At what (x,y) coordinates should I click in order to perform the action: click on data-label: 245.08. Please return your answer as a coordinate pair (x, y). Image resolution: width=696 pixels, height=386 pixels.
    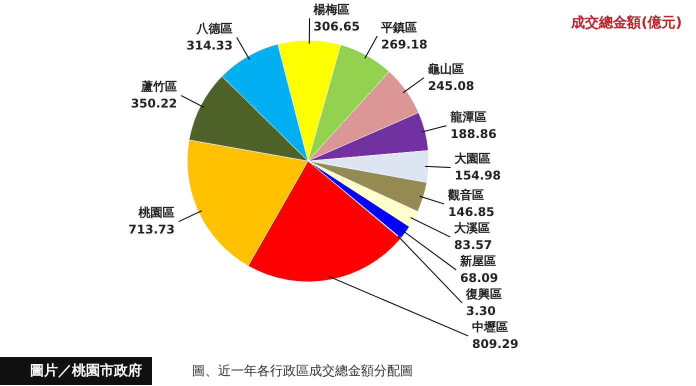
    Looking at the image, I should click on (451, 85).